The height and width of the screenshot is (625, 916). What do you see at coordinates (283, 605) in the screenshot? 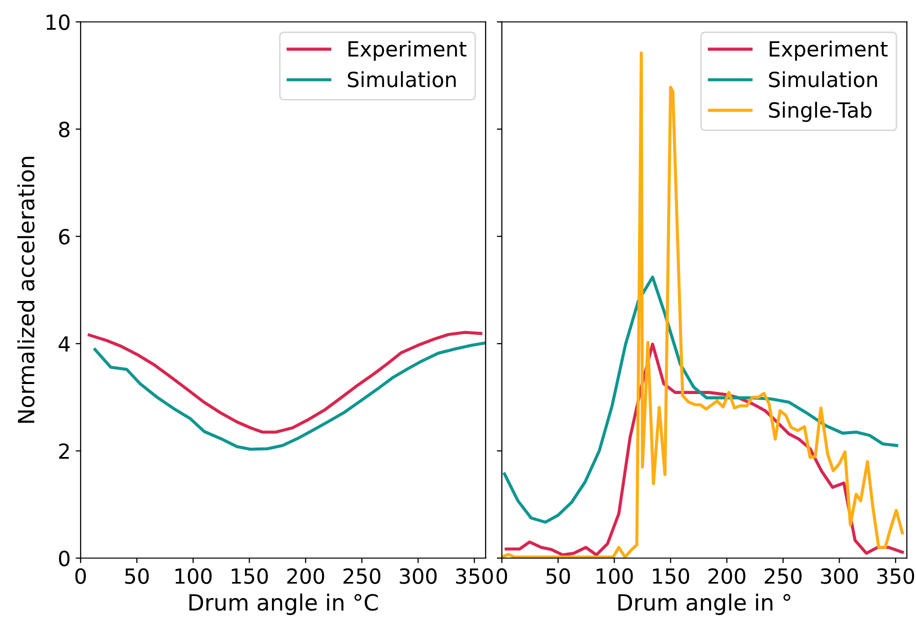
I see `x-axis-title: Drum angle in °C` at bounding box center [283, 605].